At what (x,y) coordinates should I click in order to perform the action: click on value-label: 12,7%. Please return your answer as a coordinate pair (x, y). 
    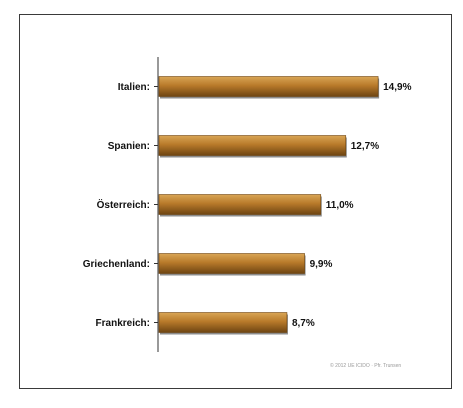
    Looking at the image, I should click on (365, 146).